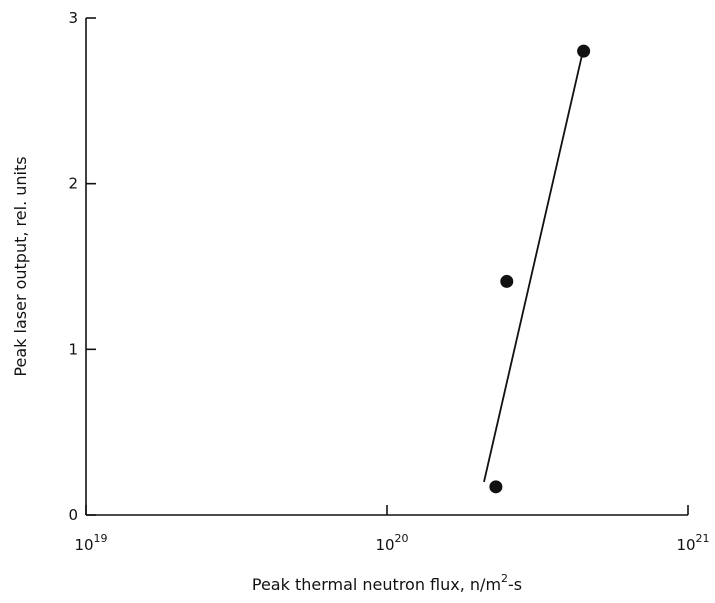  I want to click on fit-line, so click(533, 268).